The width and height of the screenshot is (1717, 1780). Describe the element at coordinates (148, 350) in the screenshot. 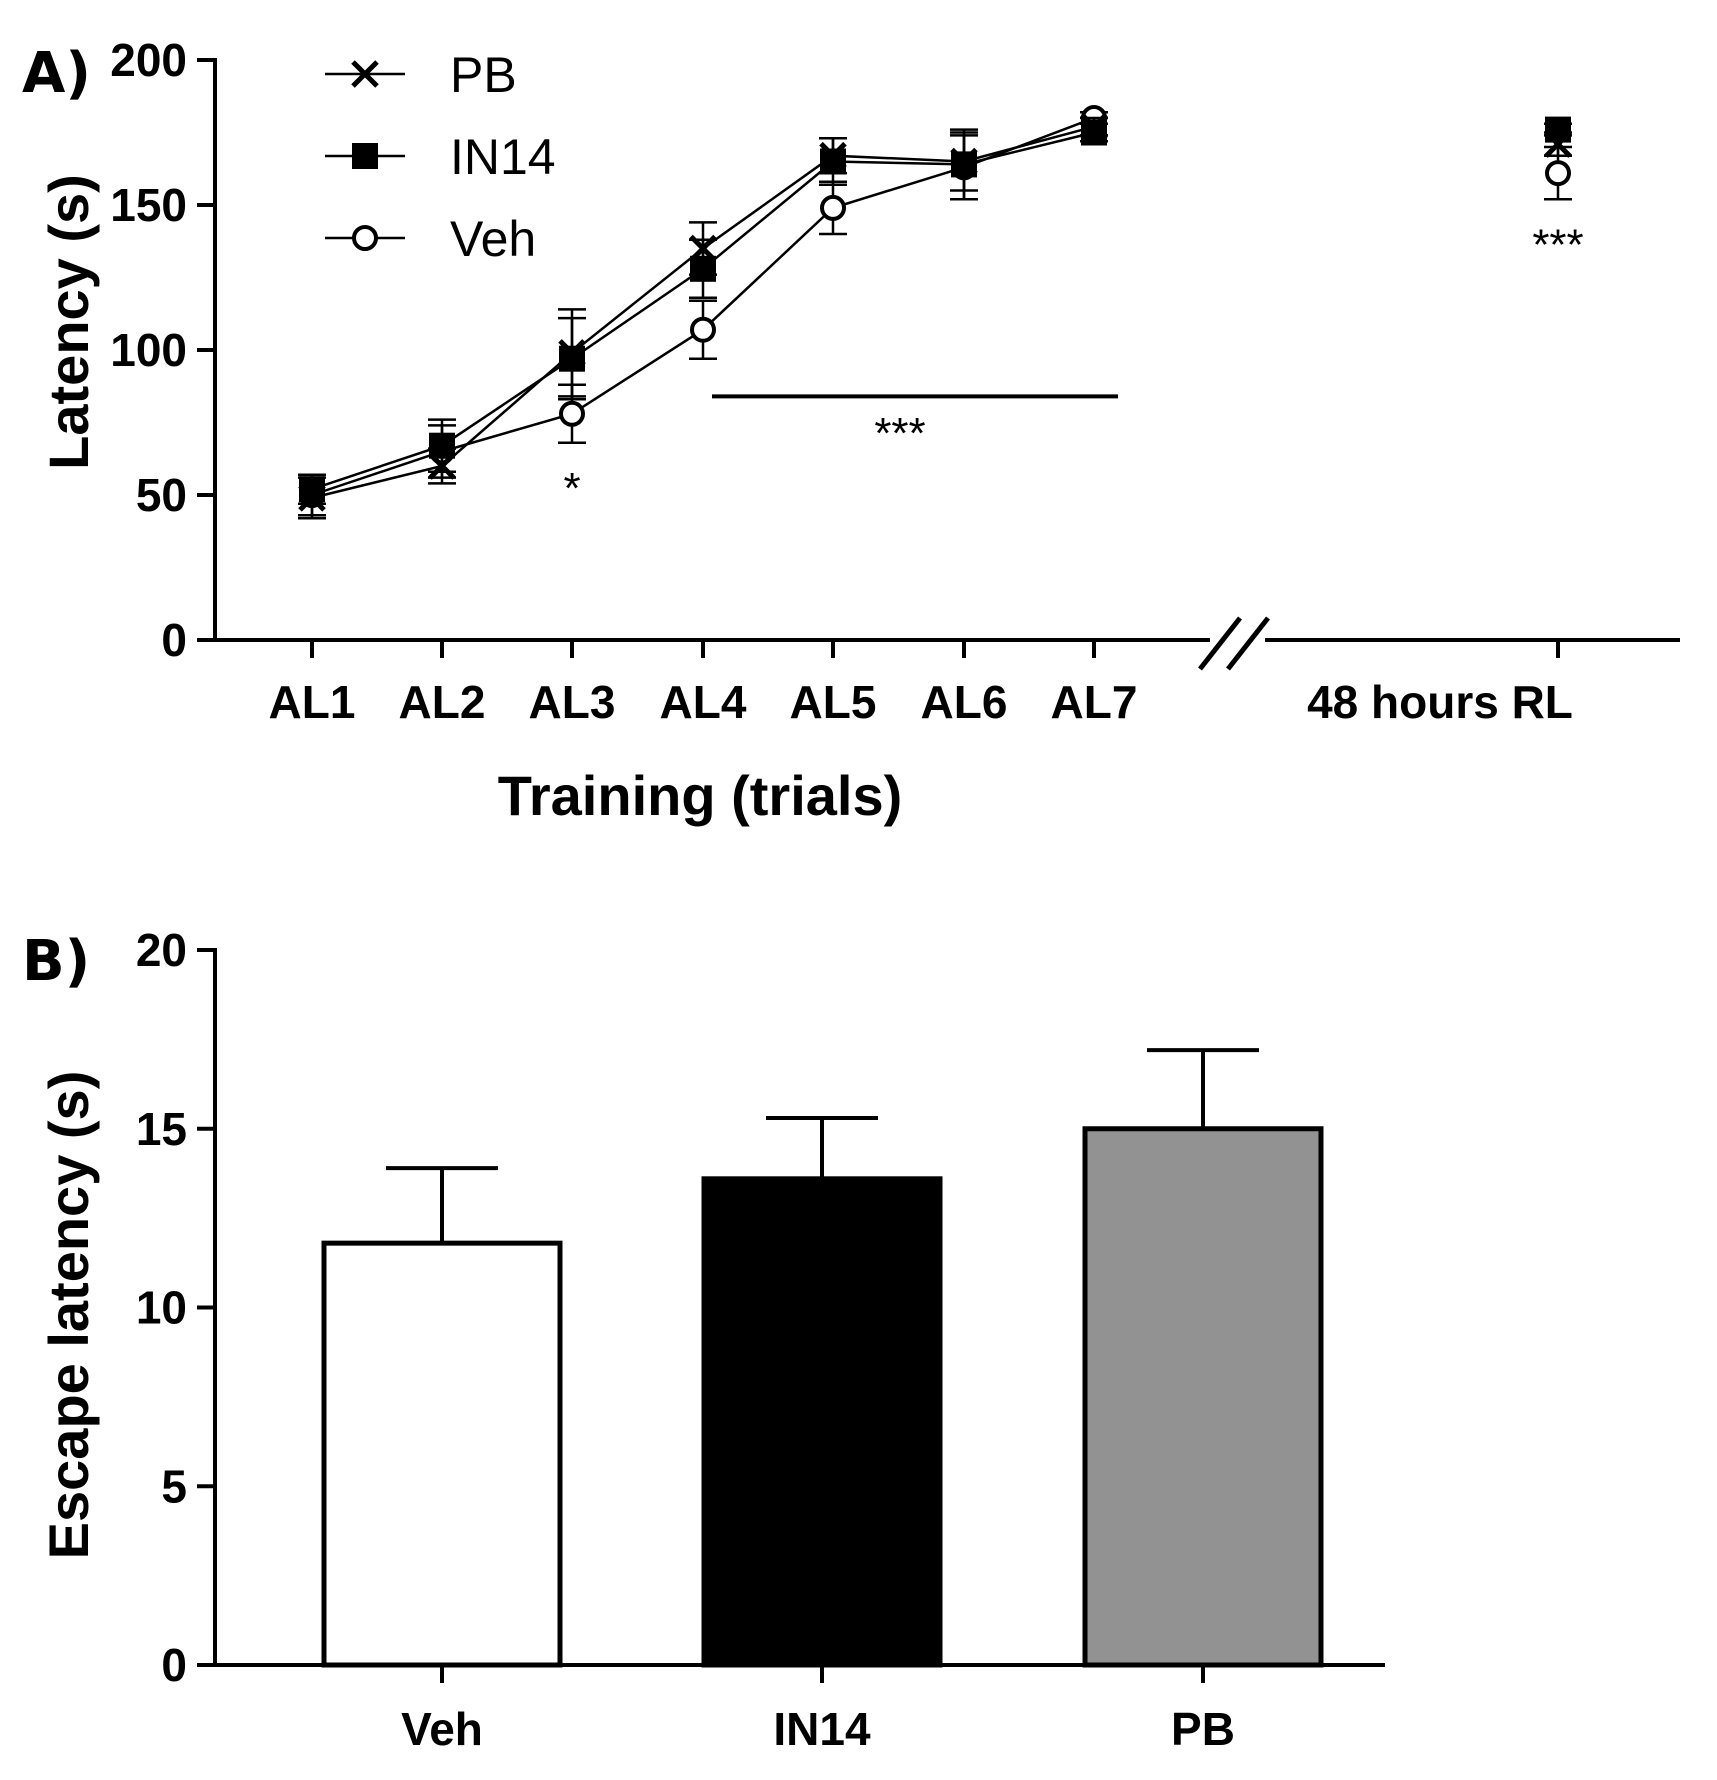

I see `panel-a-y-tick-label: 100` at that location.